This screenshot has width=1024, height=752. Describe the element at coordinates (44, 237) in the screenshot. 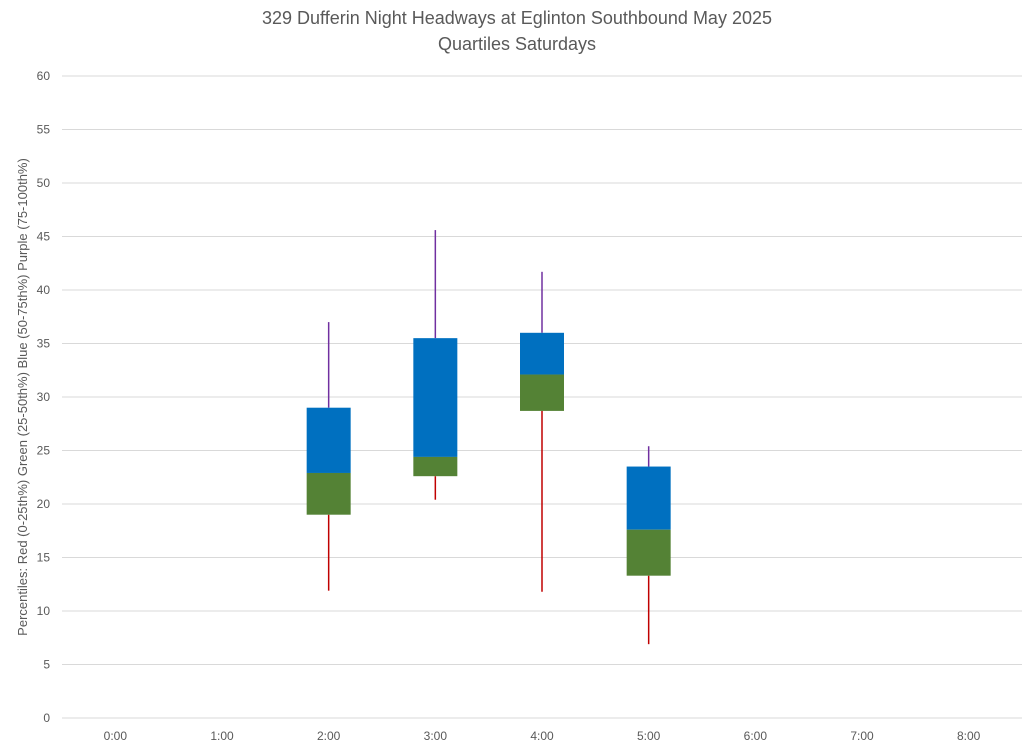

I see `y-tick-label: 45` at that location.